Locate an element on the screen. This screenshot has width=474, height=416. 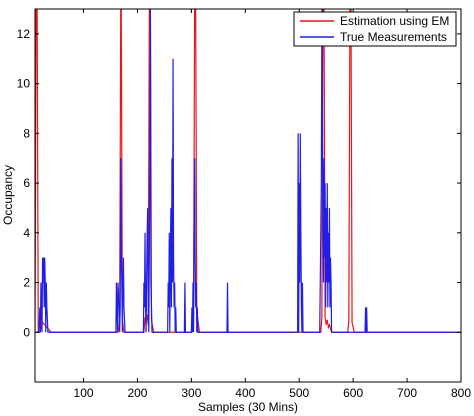
x-tick-label: 200 is located at coordinates (137, 393).